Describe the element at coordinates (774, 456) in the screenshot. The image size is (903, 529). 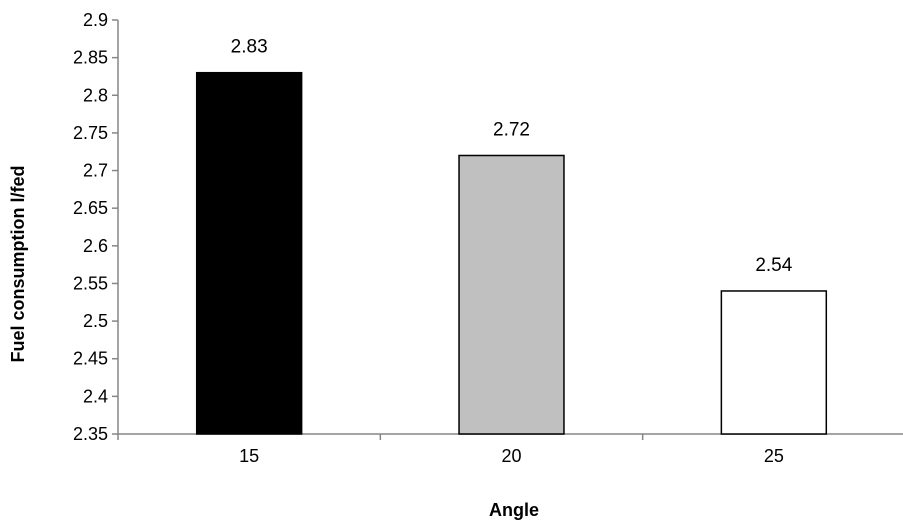
I see `x-tick-label: 25` at that location.